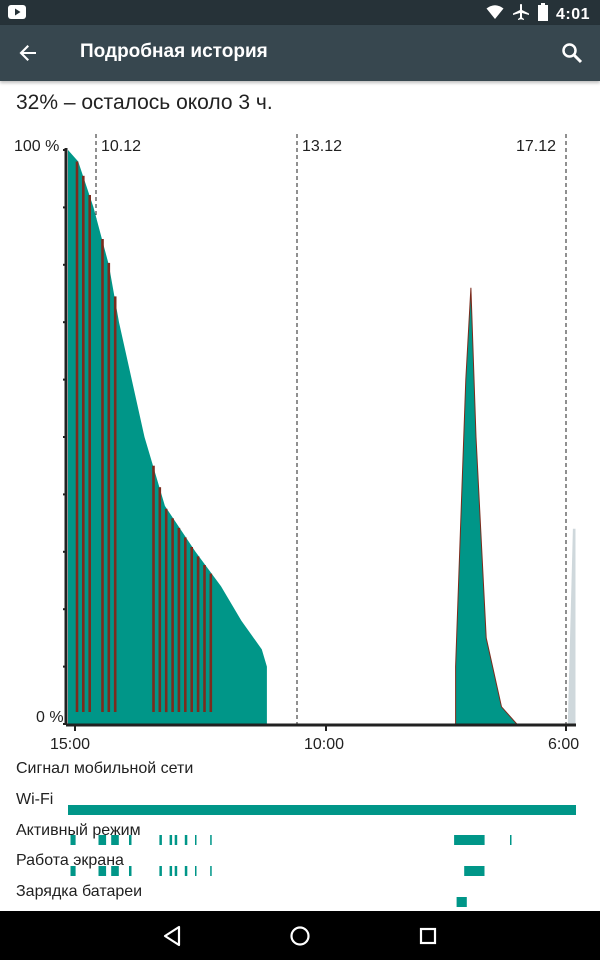  I want to click on y-label-max: 100 %, so click(36, 146).